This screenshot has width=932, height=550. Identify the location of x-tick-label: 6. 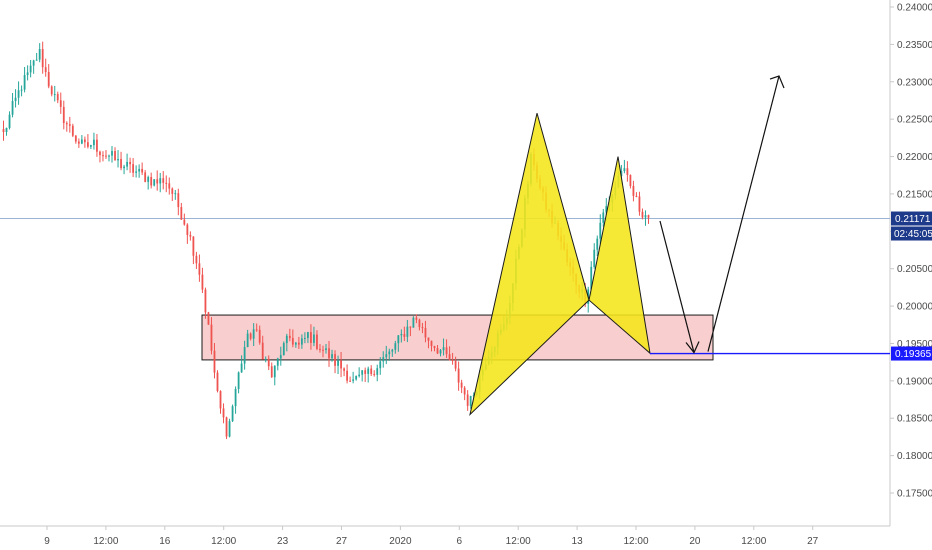
(460, 541).